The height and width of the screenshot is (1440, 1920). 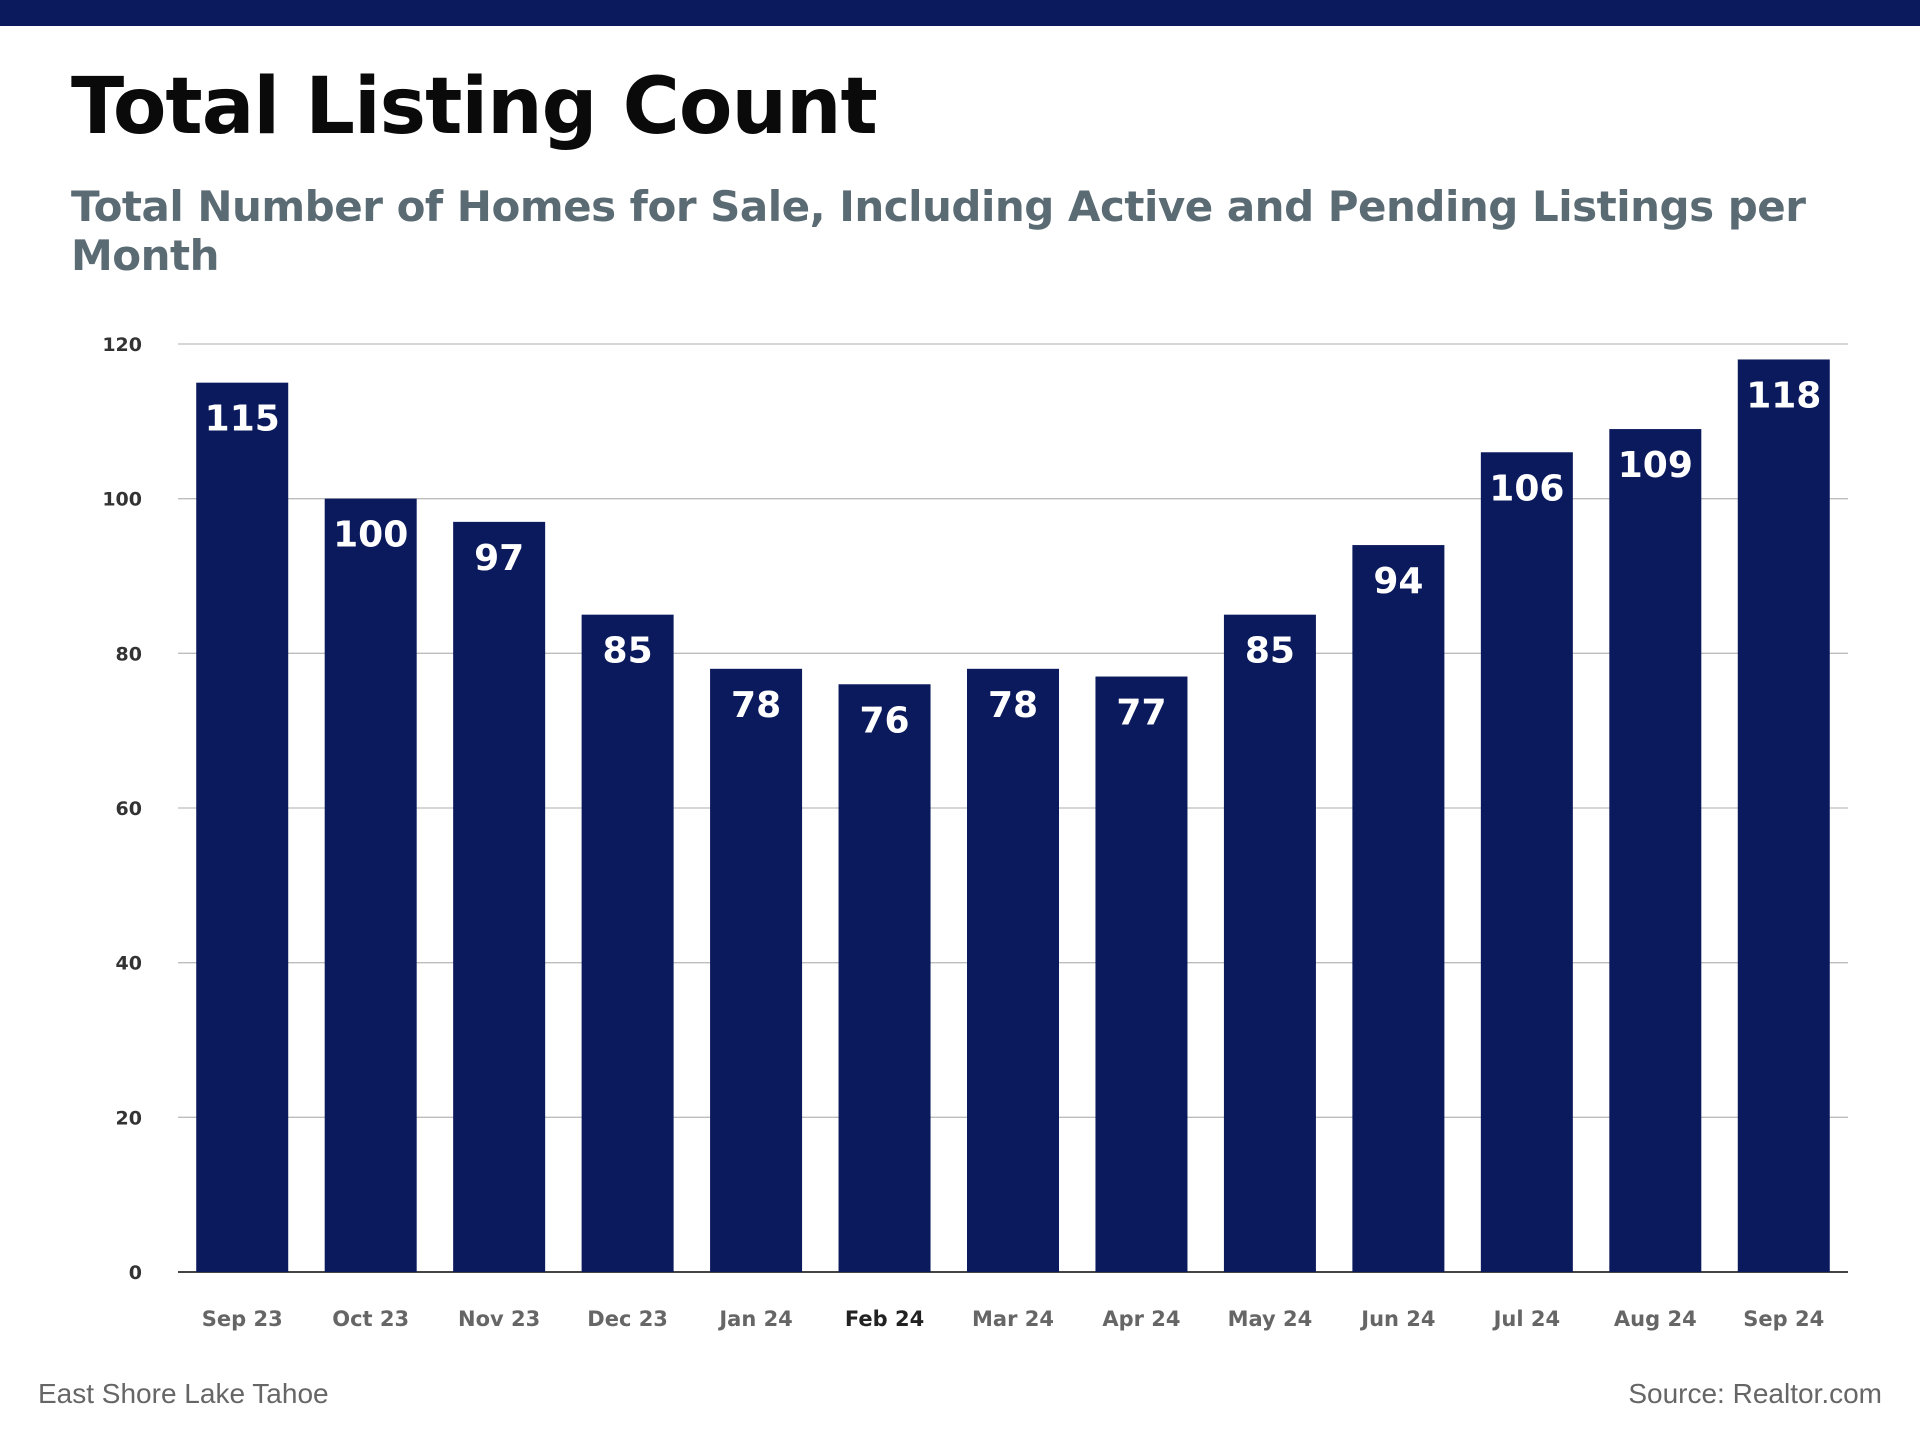 I want to click on x-tick-label: Jun 24, so click(x=1397, y=1319).